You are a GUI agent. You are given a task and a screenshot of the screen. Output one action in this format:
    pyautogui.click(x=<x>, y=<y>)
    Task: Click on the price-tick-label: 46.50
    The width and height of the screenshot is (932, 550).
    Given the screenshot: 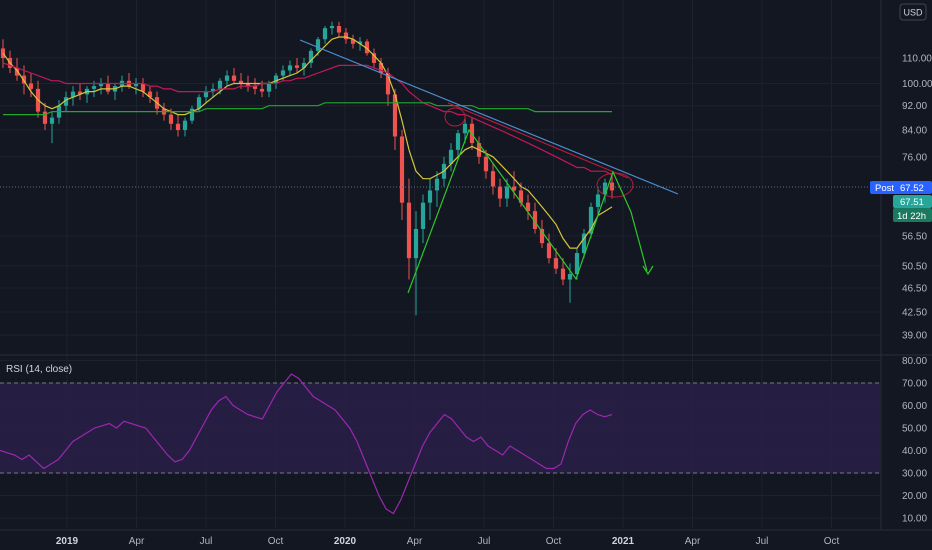 What is the action you would take?
    pyautogui.click(x=914, y=289)
    